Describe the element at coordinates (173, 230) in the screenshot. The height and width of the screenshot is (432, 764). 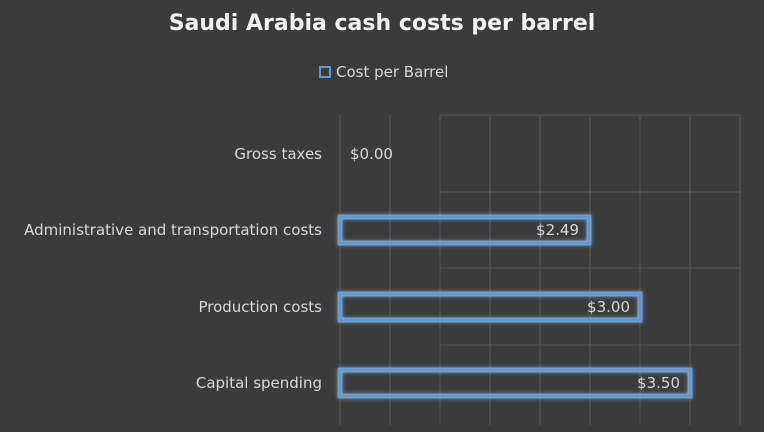
I see `category-label: Administrative and transportation costs` at that location.